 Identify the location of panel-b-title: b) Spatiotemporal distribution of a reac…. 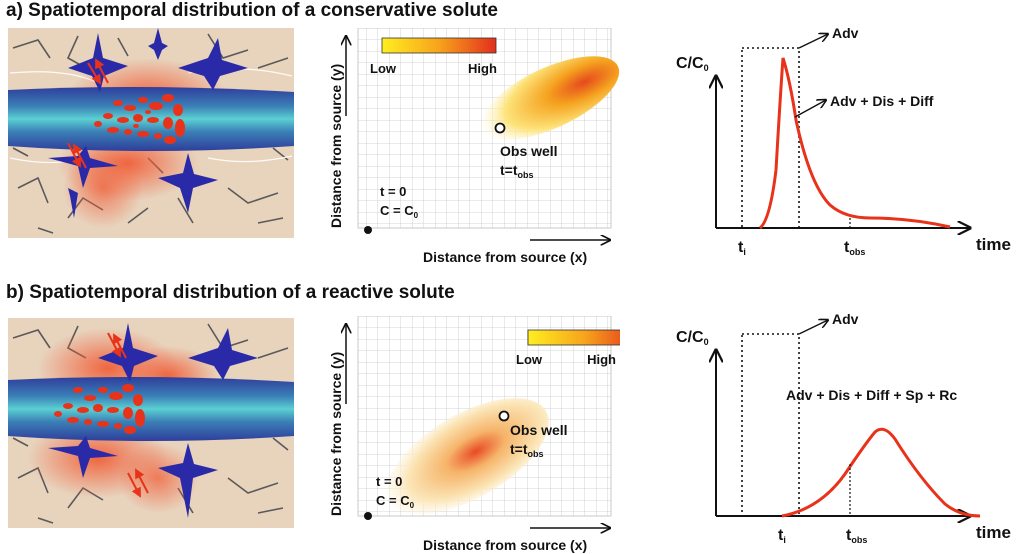
(230, 292).